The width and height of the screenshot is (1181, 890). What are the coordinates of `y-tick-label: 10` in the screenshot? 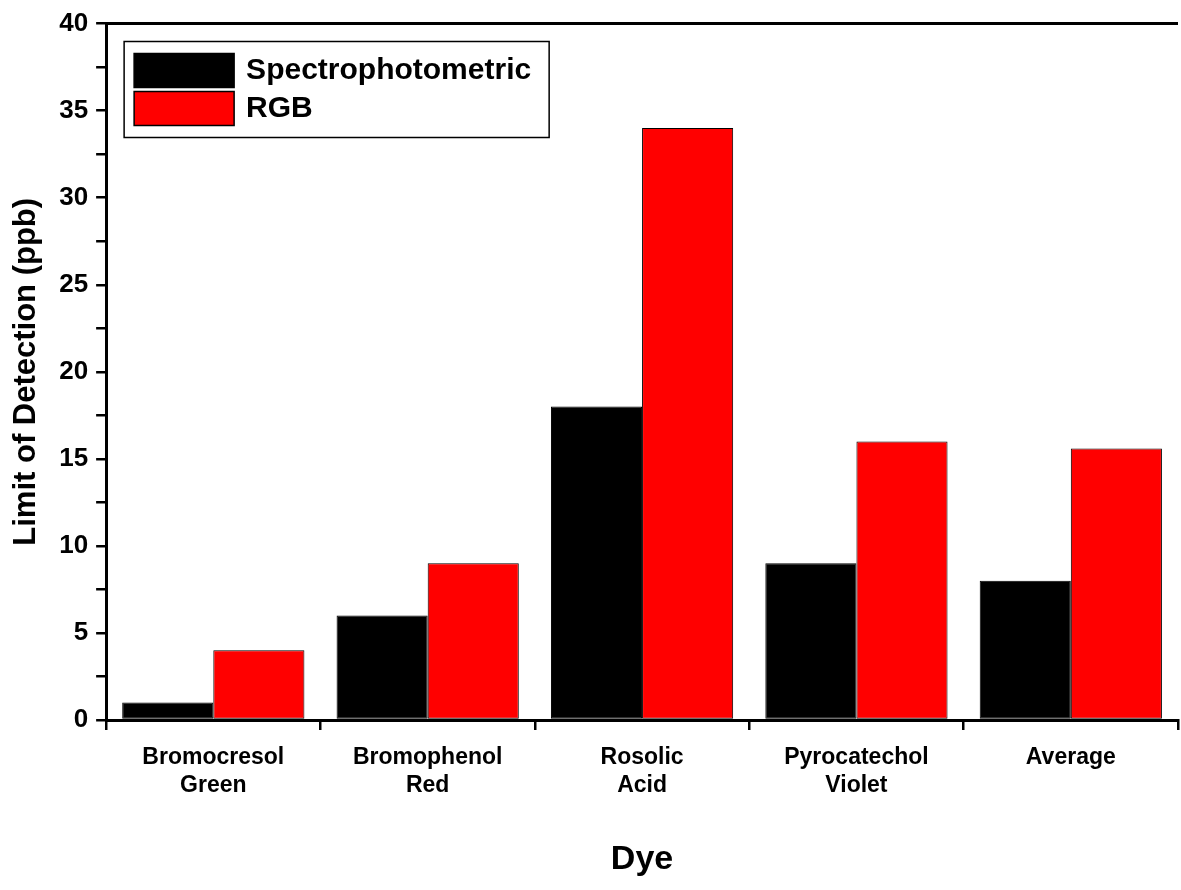 It's located at (74, 544).